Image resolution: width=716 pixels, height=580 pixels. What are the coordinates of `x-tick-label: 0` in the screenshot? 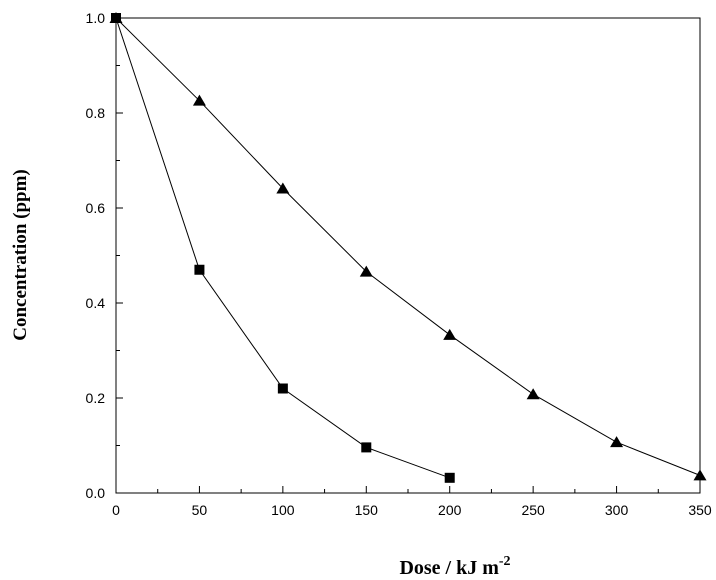 It's located at (116, 510).